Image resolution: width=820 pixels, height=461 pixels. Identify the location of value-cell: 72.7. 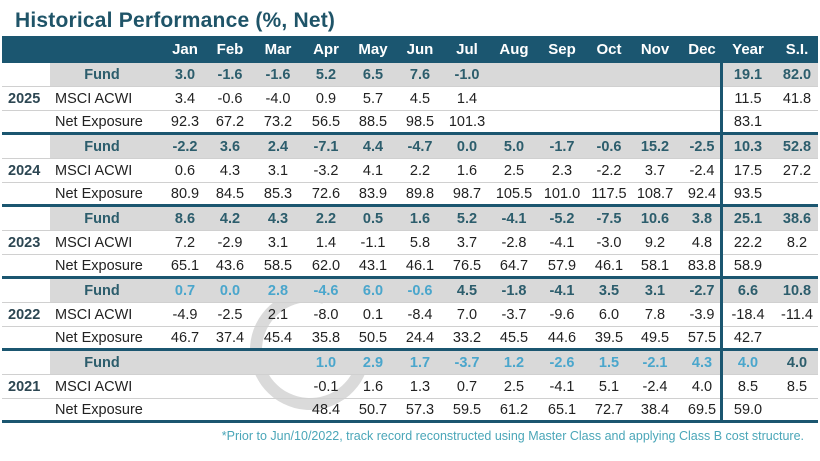
(609, 409).